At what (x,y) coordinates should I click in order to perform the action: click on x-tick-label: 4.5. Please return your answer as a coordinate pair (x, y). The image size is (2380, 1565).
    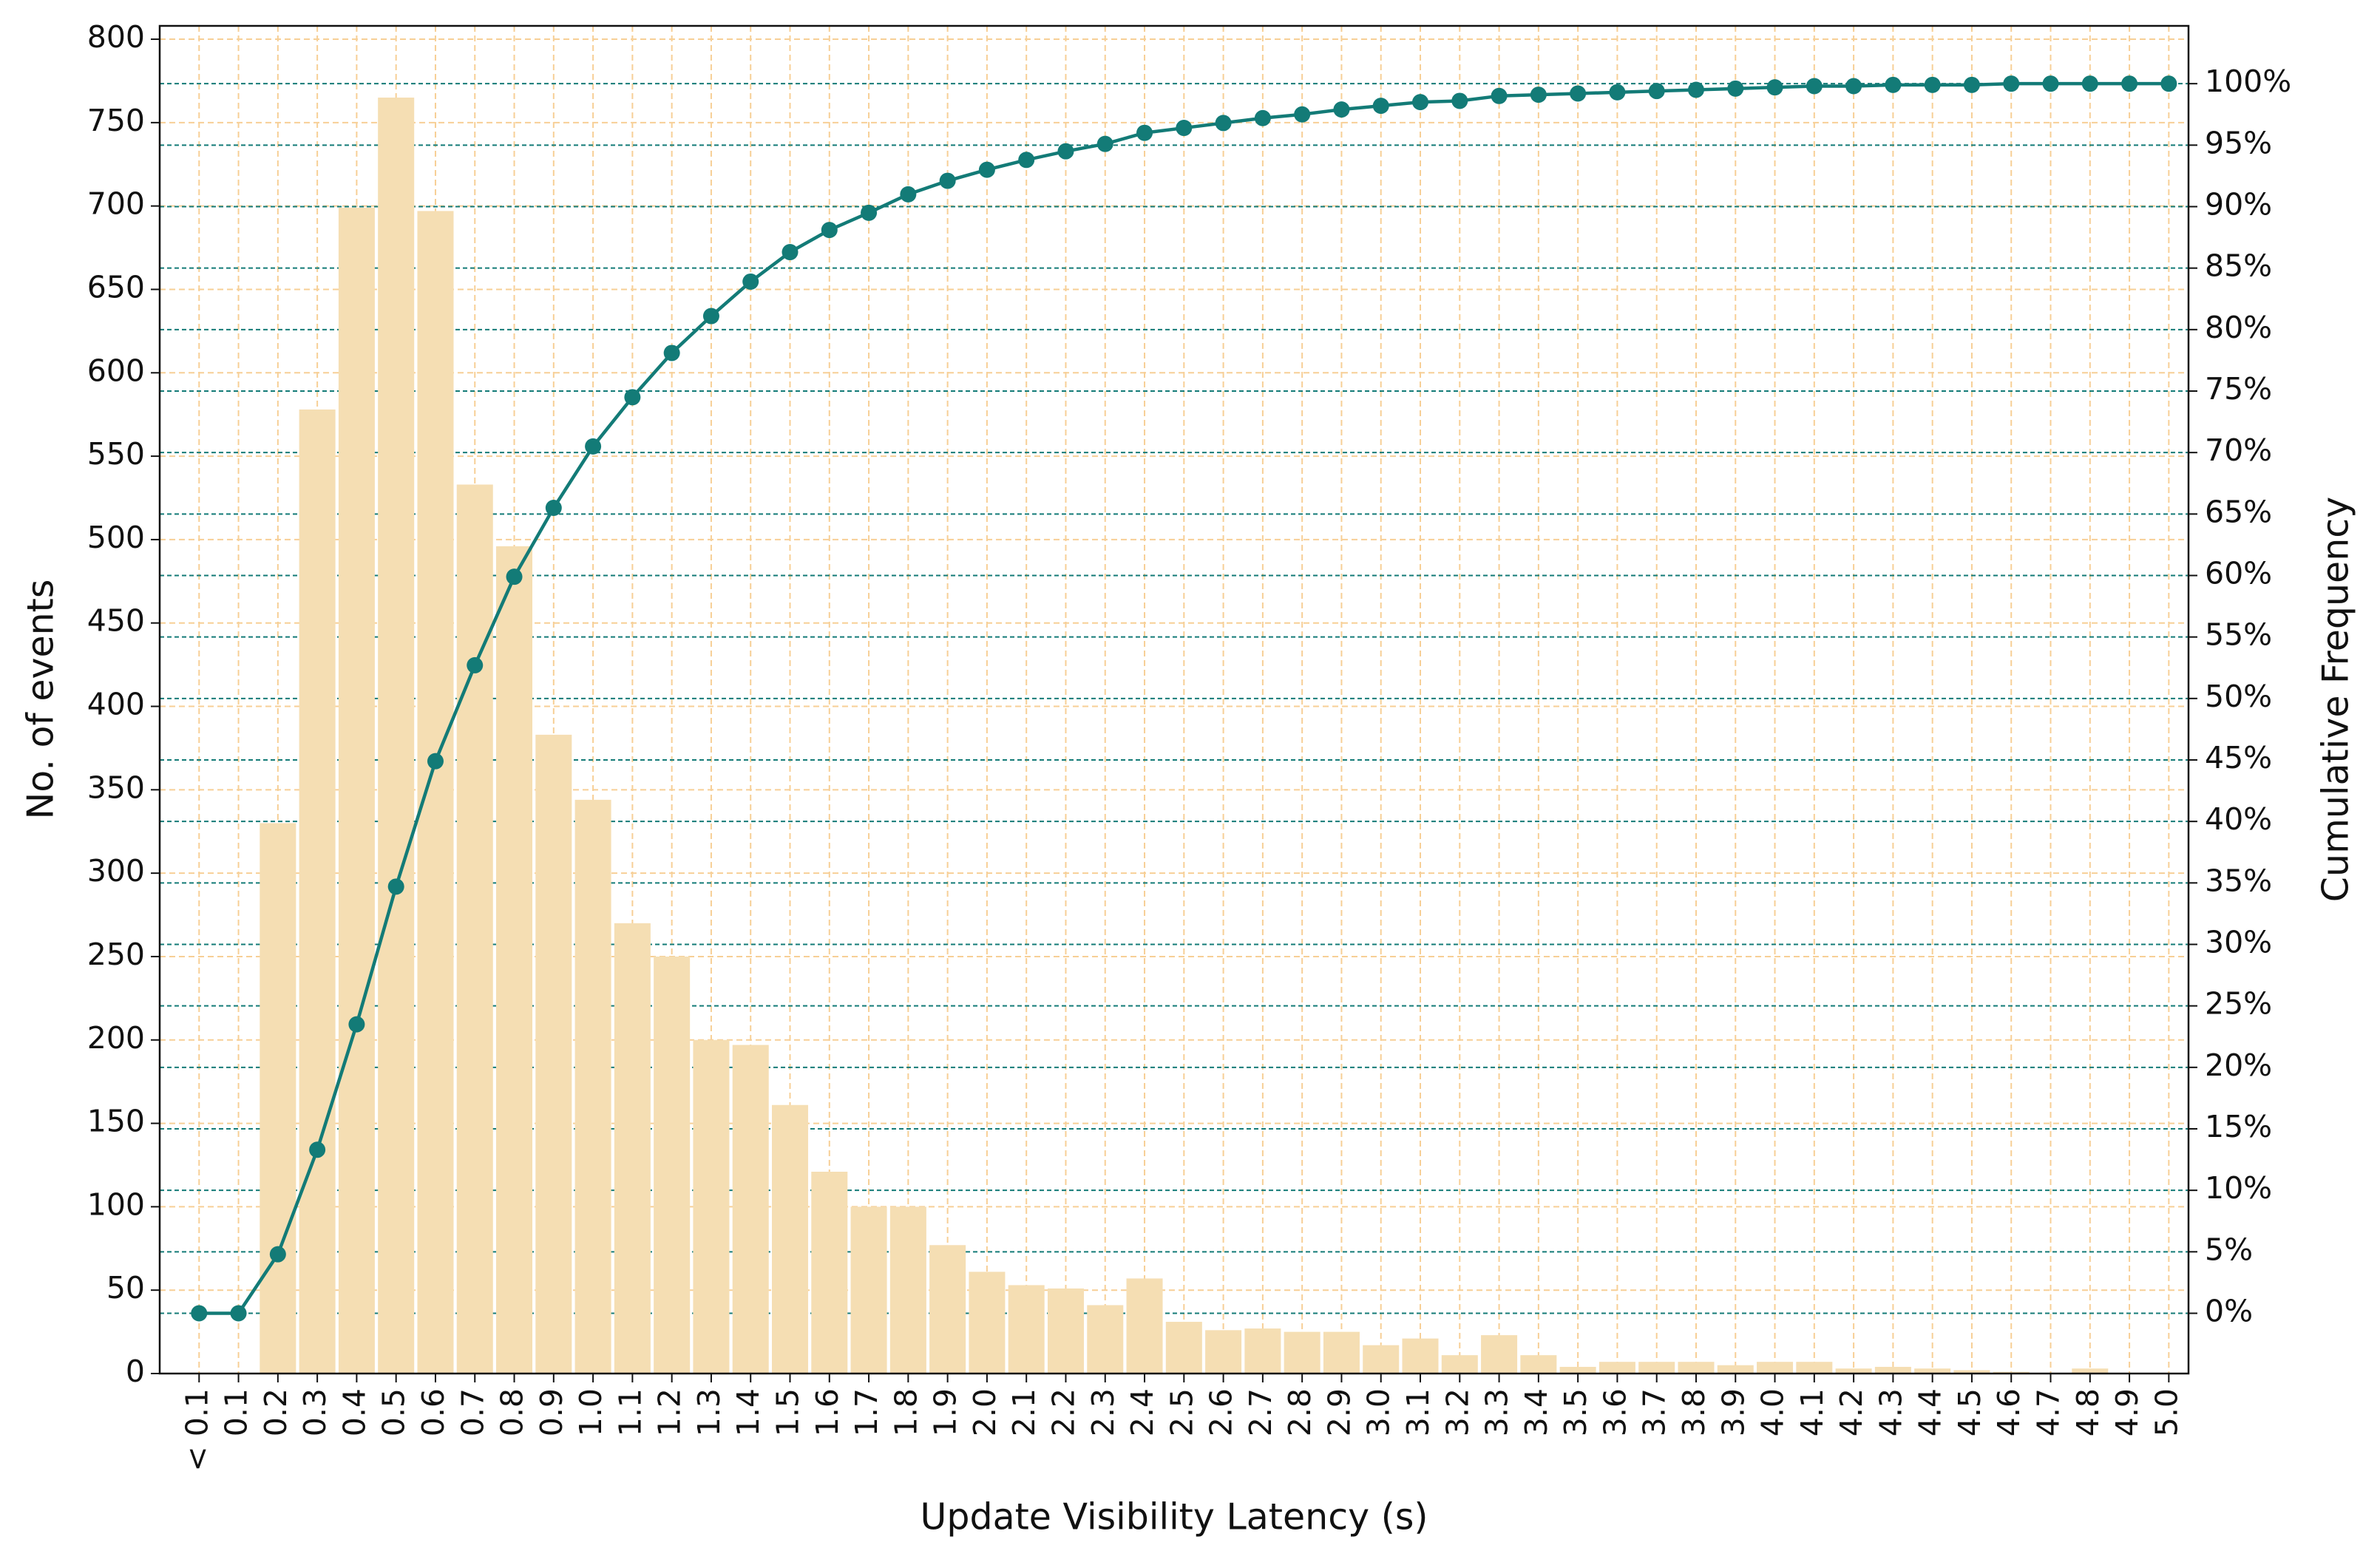
    Looking at the image, I should click on (1970, 1412).